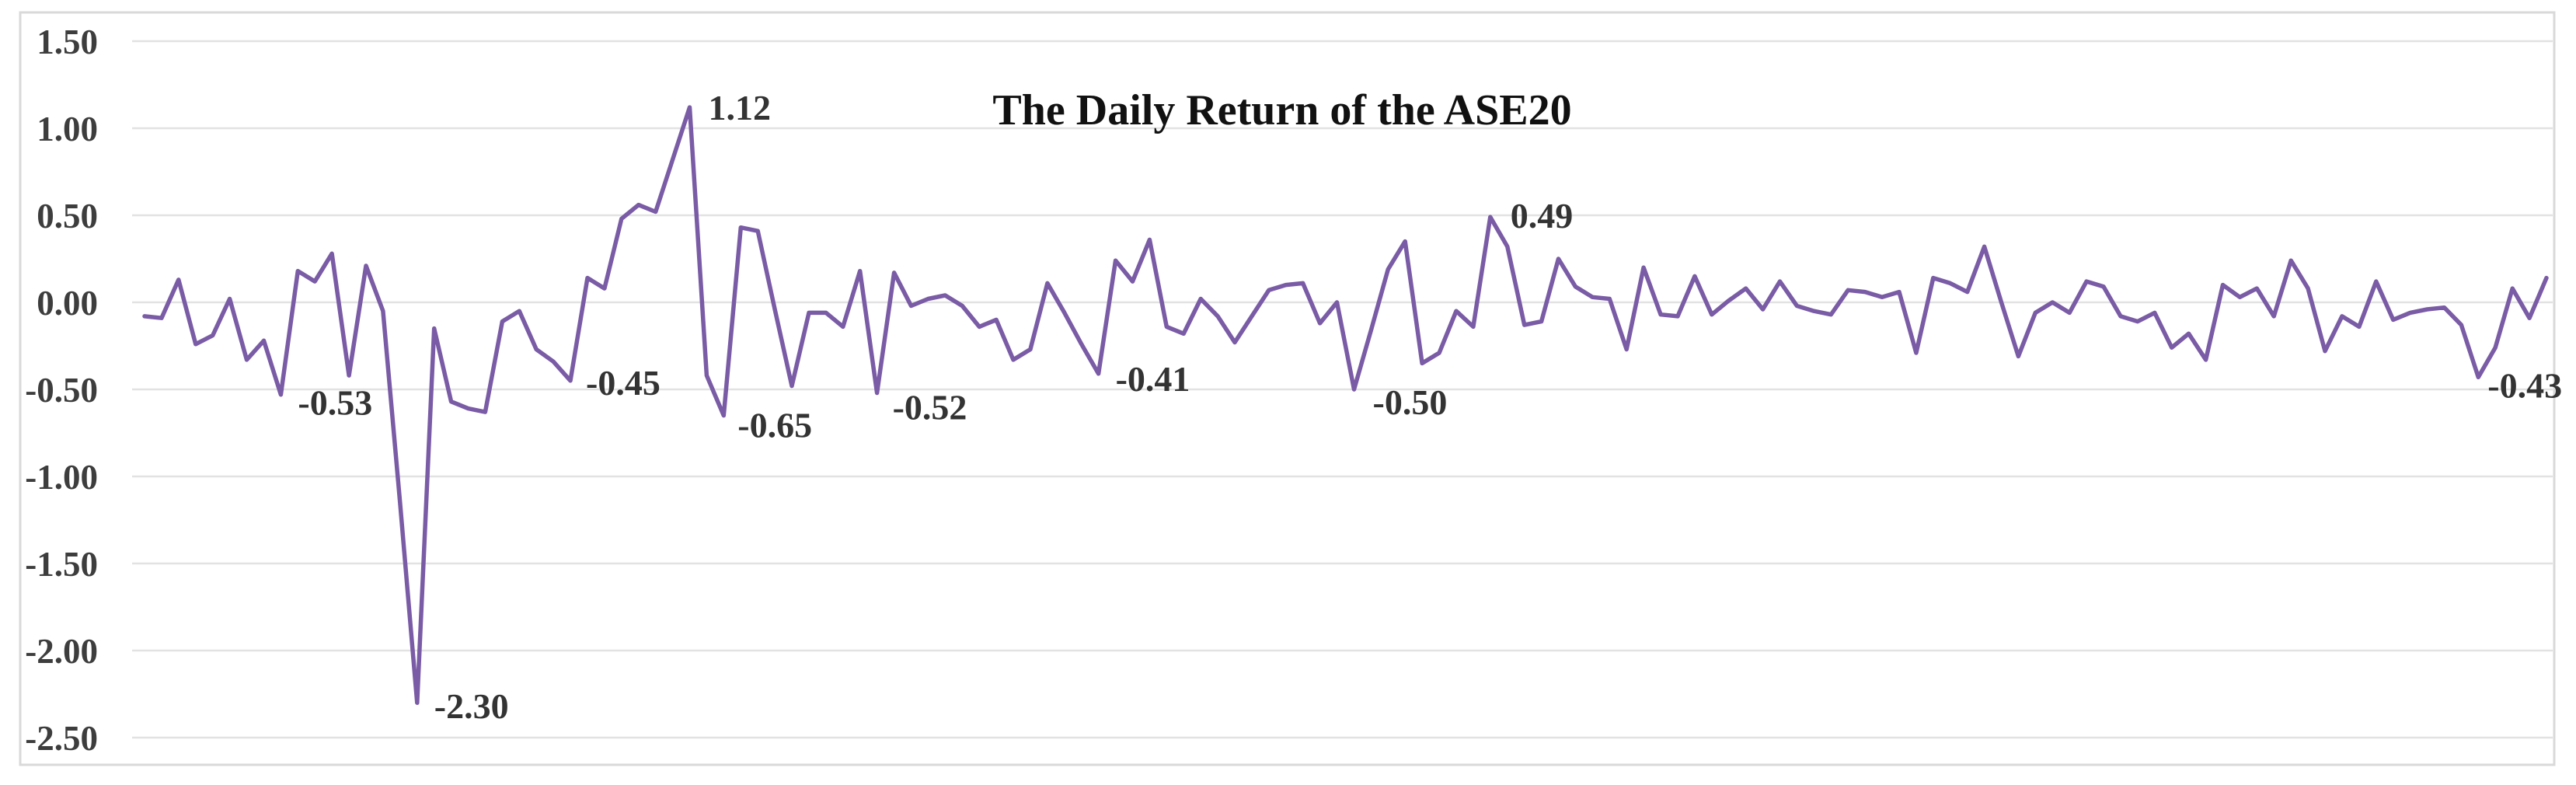 This screenshot has width=2576, height=785. I want to click on chart-title: The Daily Return of the ASE20, so click(1281, 110).